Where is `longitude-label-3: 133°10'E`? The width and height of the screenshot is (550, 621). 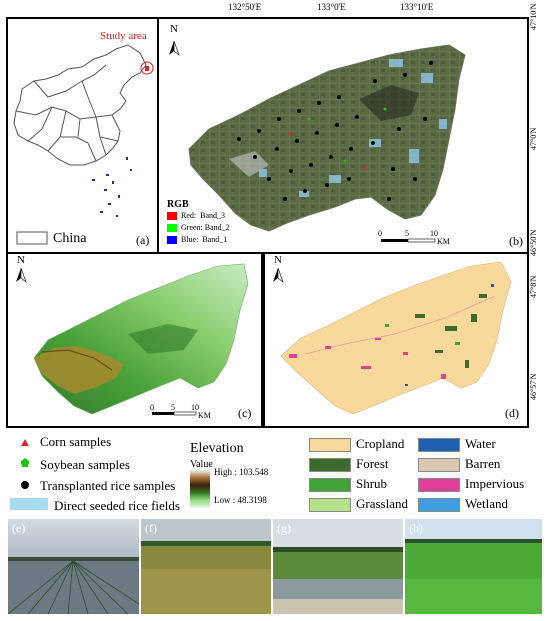 longitude-label-3: 133°10'E is located at coordinates (417, 7).